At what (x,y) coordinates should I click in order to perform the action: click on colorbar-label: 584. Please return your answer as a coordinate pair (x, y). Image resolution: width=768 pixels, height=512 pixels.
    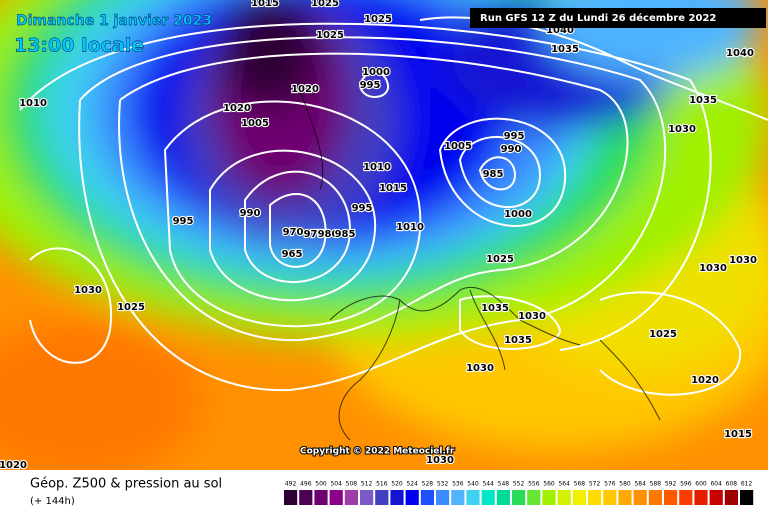
    Looking at the image, I should click on (640, 484).